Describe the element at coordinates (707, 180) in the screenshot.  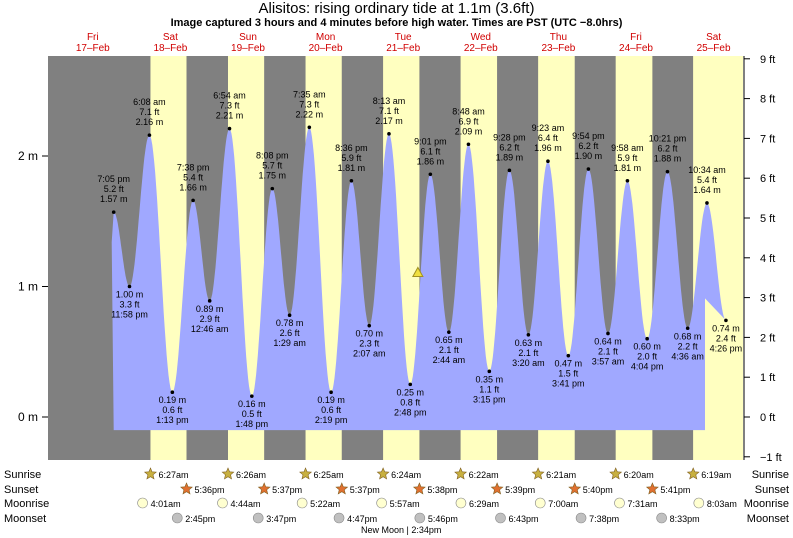
I see `high-tide-label: 5.4 ft` at that location.